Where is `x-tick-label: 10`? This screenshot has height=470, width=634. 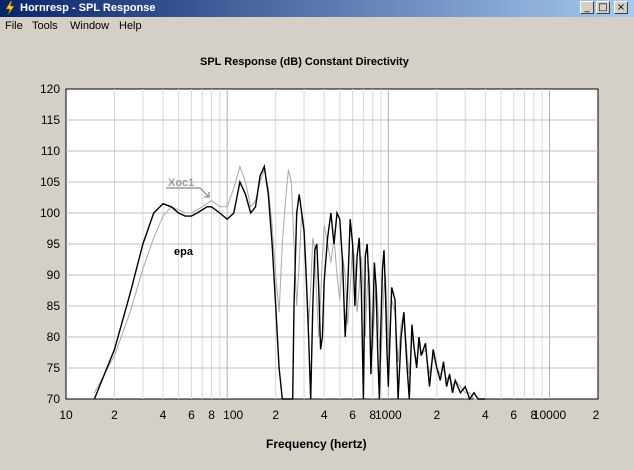
x-tick-label: 10 is located at coordinates (66, 415).